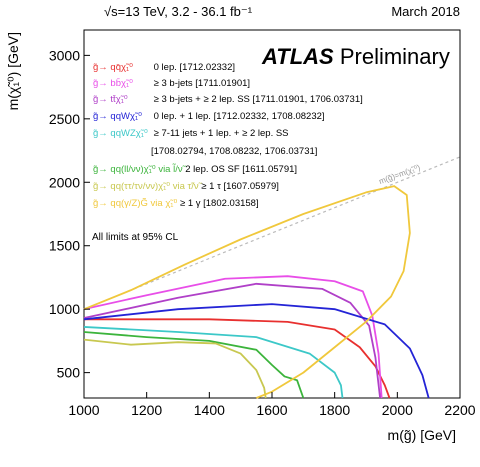  I want to click on cl-note: All limits at 95% CL, so click(135, 237).